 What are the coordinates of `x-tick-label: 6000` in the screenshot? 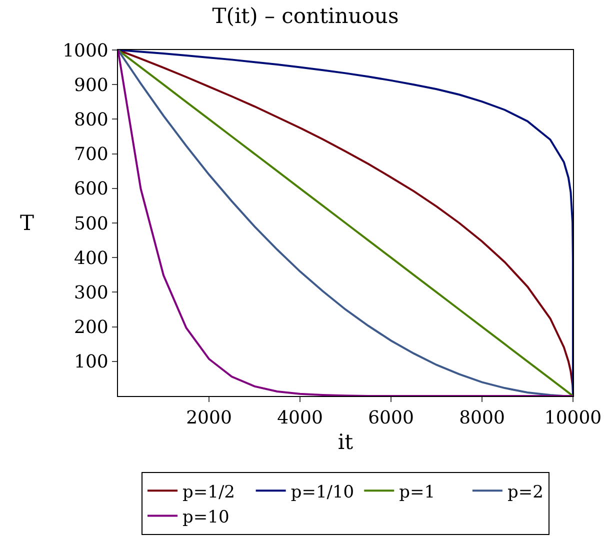 It's located at (391, 418).